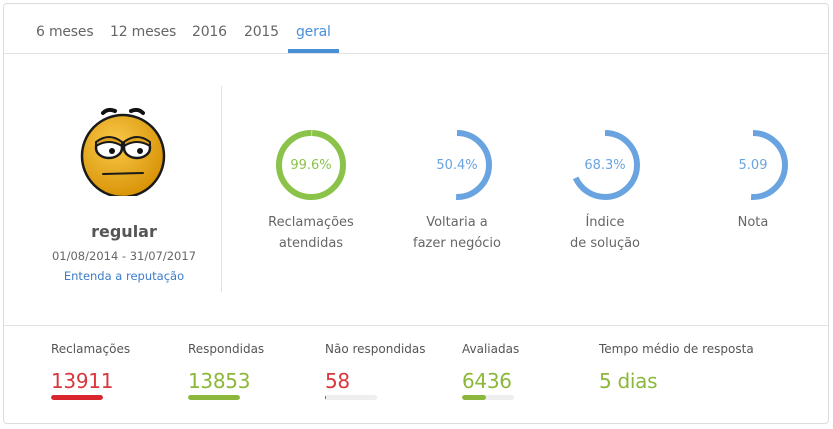 This screenshot has width=833, height=429. I want to click on metric-label: Voltaria a fazer negócio, so click(457, 233).